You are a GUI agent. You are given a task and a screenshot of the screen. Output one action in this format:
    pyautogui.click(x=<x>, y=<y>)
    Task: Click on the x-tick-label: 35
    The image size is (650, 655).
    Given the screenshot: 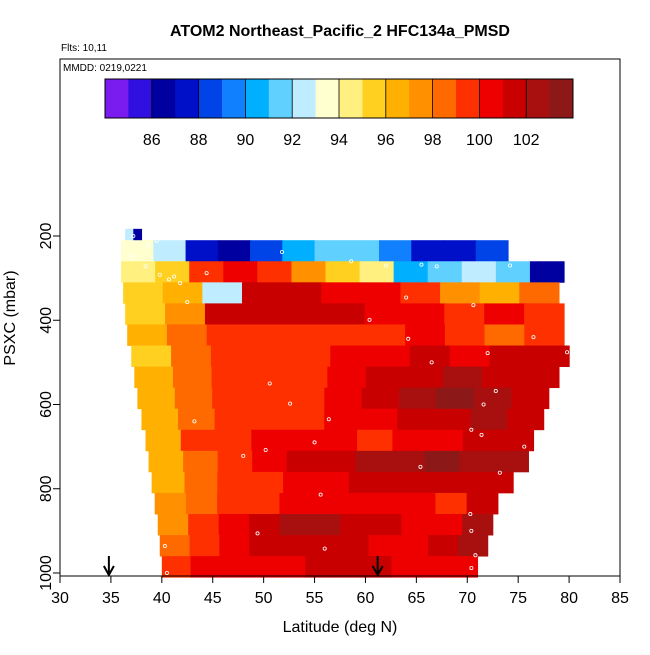 What is the action you would take?
    pyautogui.click(x=111, y=598)
    